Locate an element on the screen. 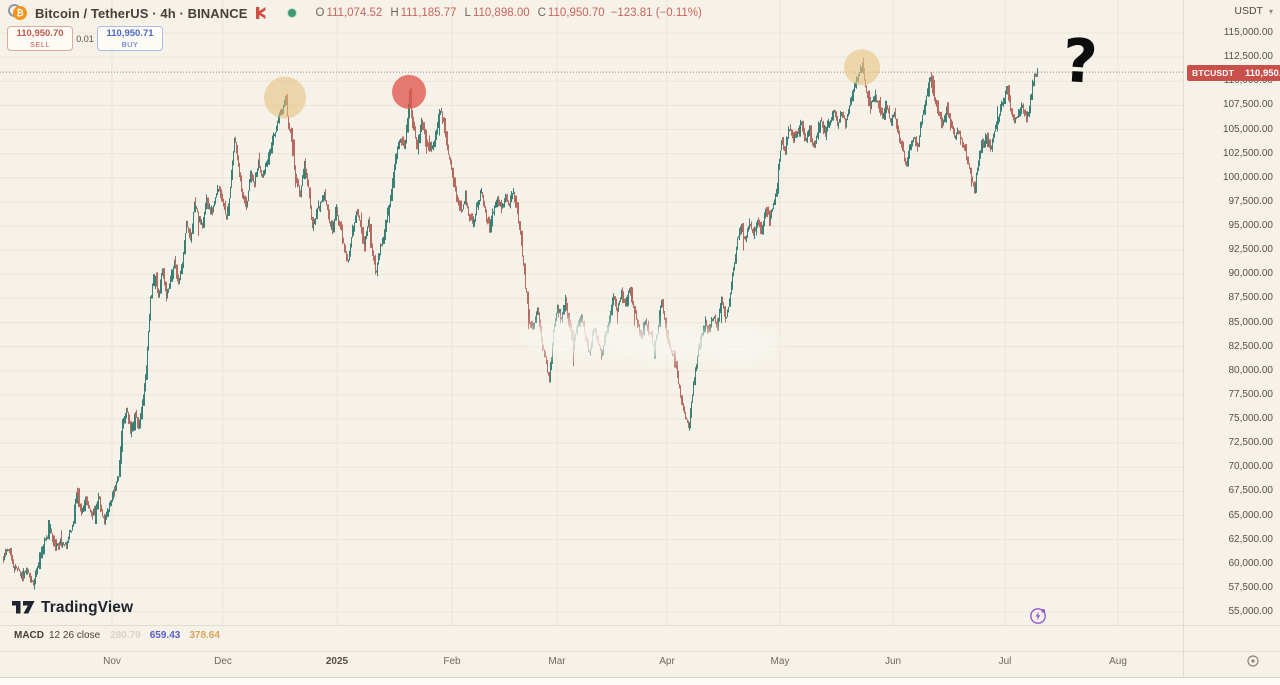 The height and width of the screenshot is (685, 1280). chevron-down-icon: ▾ is located at coordinates (1270, 11).